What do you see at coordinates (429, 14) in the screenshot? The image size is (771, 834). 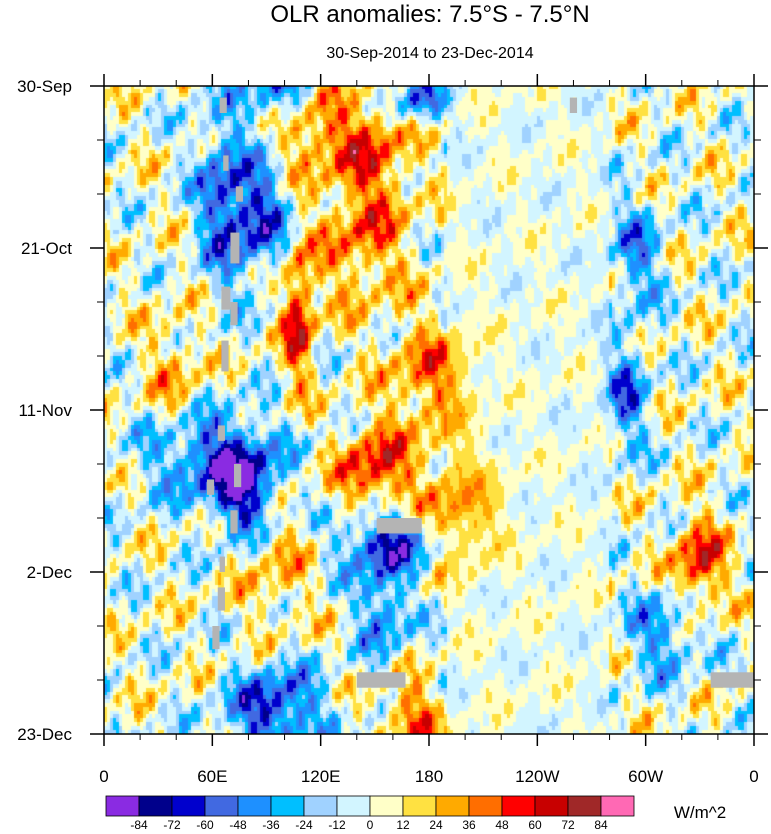 I see `chart-title: OLR anomalies: 7.5°S - 7.5°N` at bounding box center [429, 14].